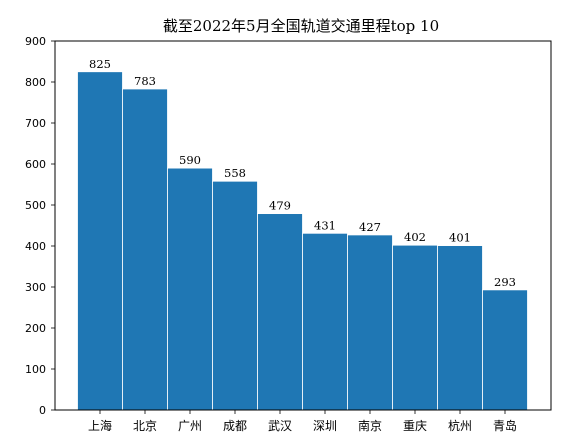 This screenshot has height=448, width=568. I want to click on data-label-1: 783, so click(145, 81).